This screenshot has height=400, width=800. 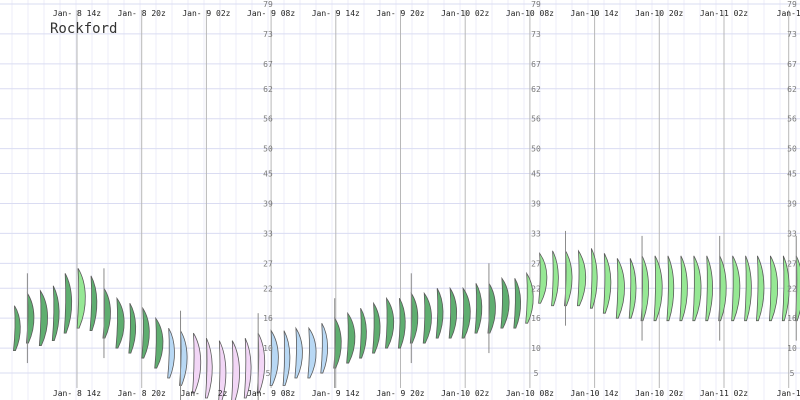 I want to click on top-time-label: Jan-10 08z, so click(x=530, y=13).